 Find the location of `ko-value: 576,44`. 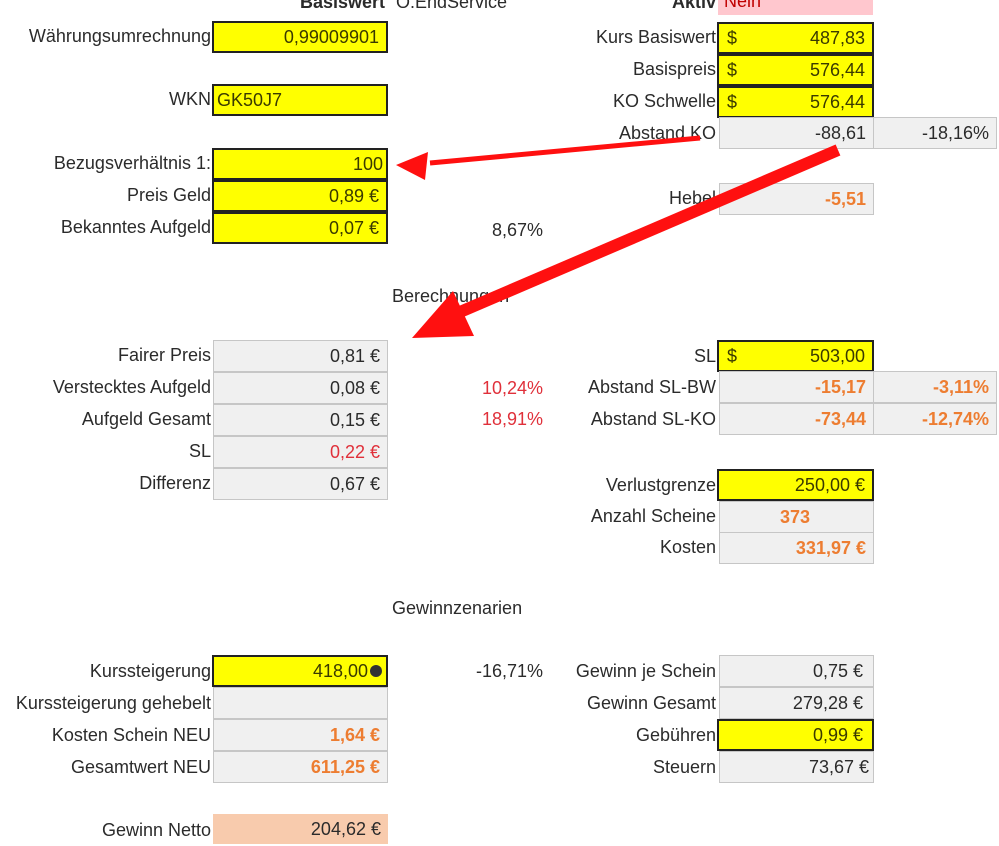

ko-value: 576,44 is located at coordinates (837, 102).